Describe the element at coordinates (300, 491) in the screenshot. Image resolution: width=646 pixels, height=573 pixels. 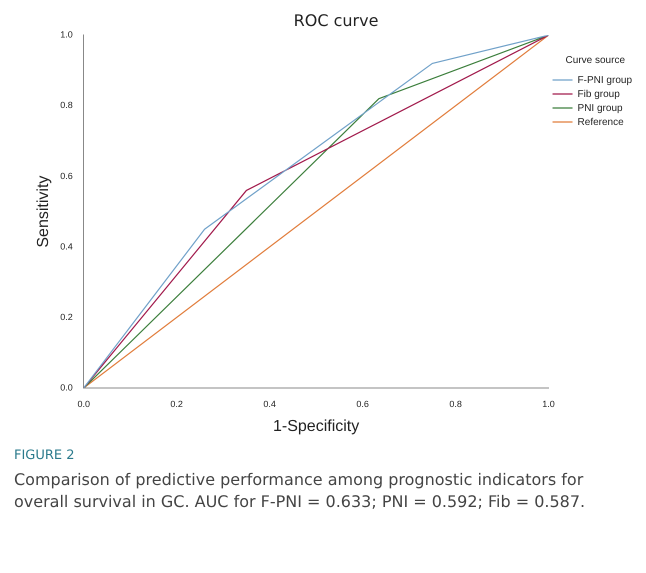
I see `text: Comparison of predictive performance among prognostic indicators for overall survival in GC. AUC for F-PNI = 0.633; PNI = 0.592; Fib = 0.587.` at that location.